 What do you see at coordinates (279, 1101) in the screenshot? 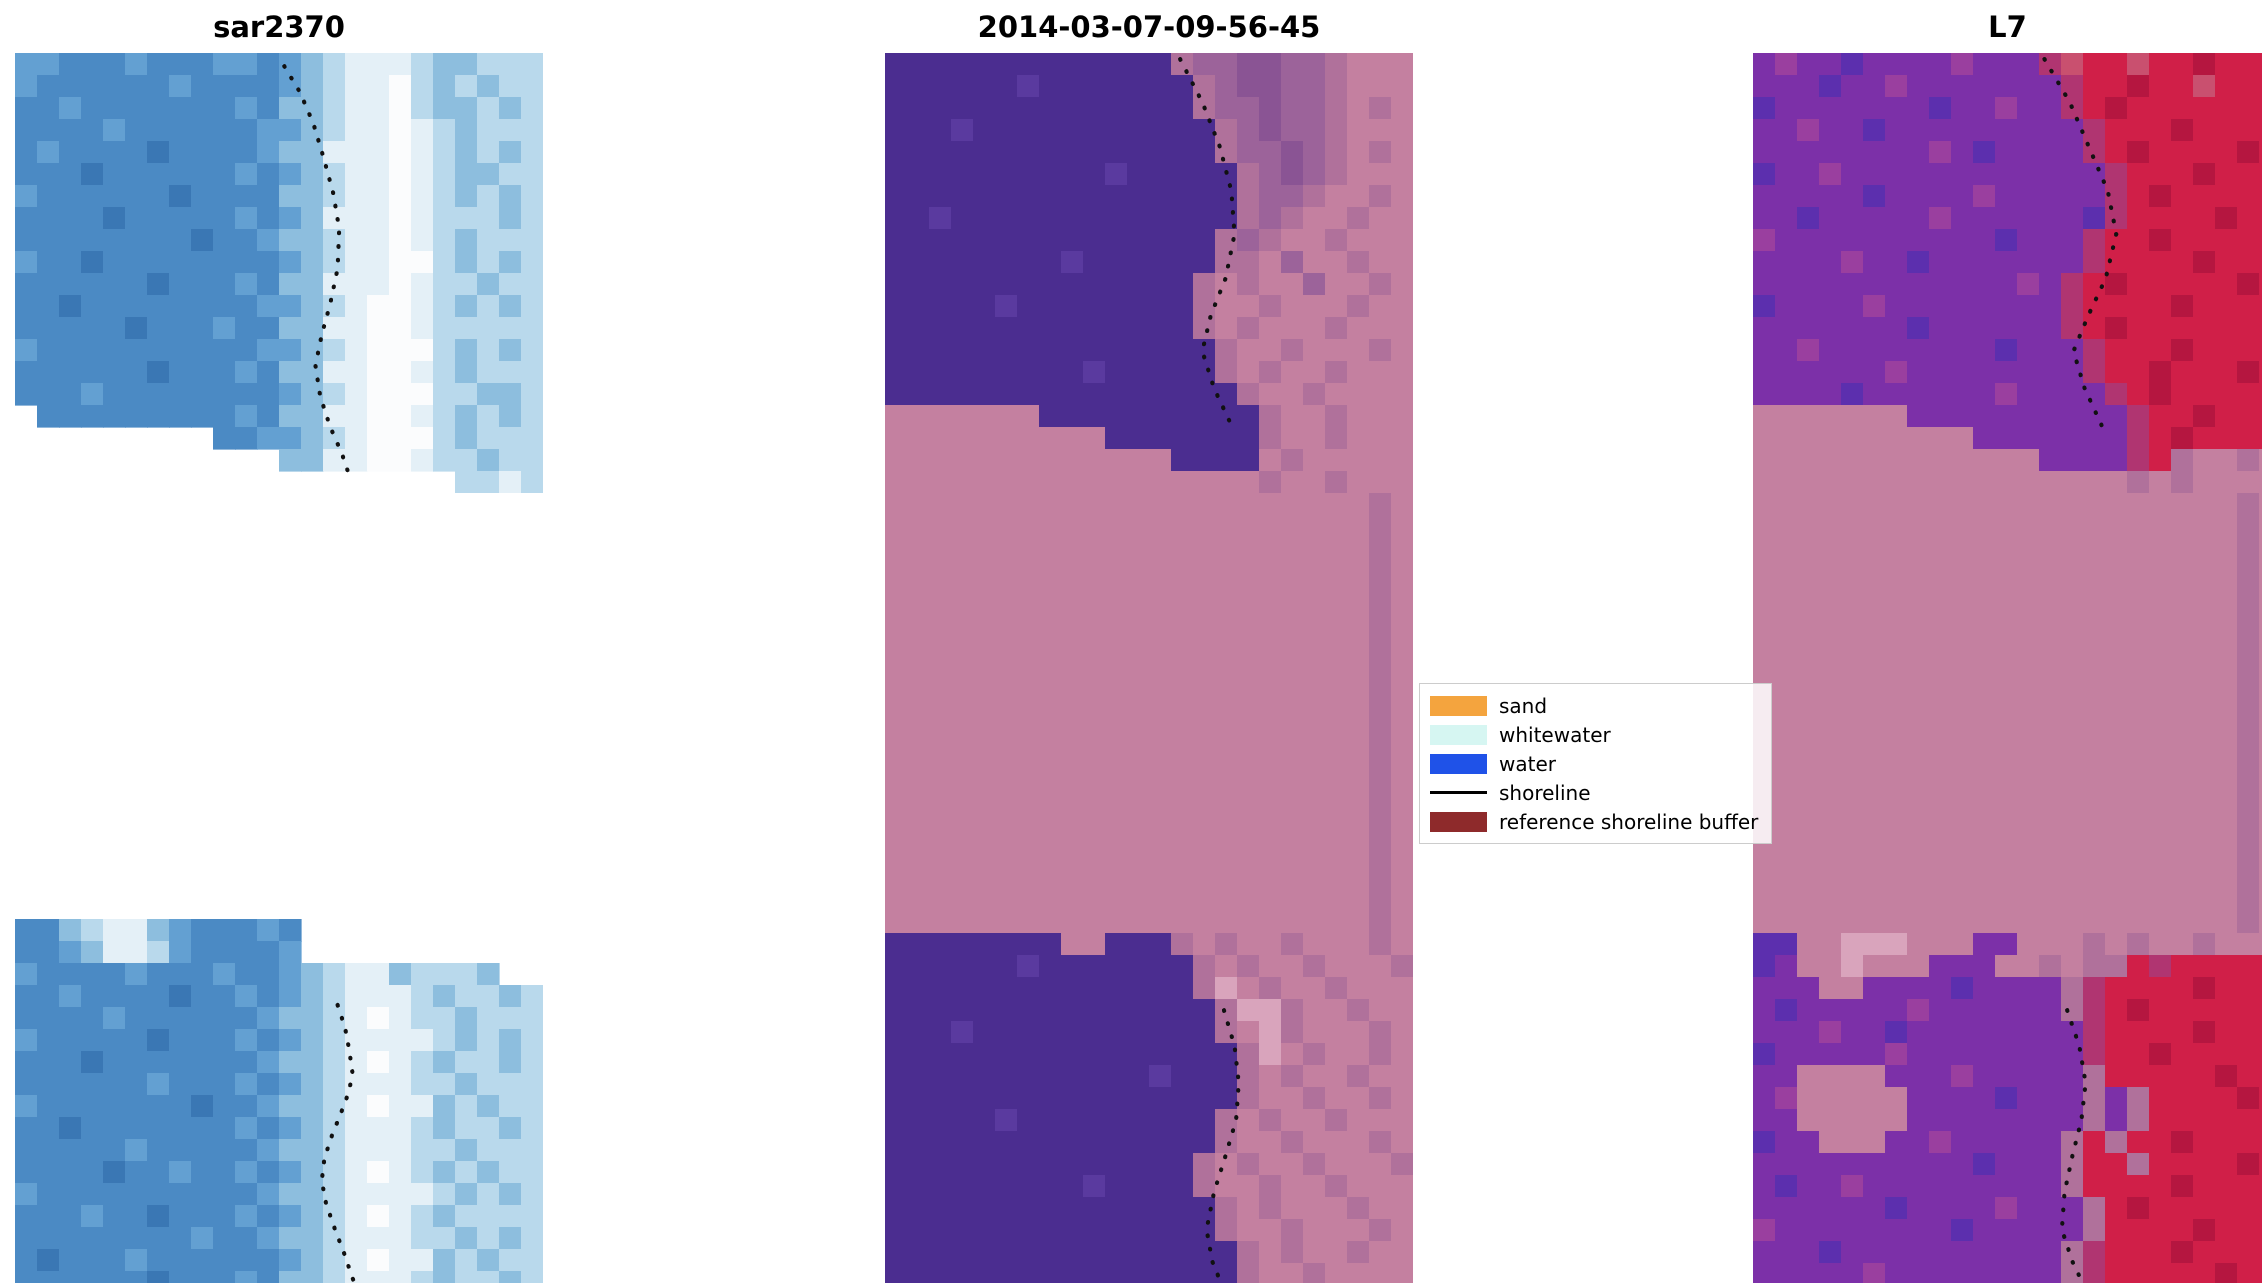
I see `sar-bottom-image` at bounding box center [279, 1101].